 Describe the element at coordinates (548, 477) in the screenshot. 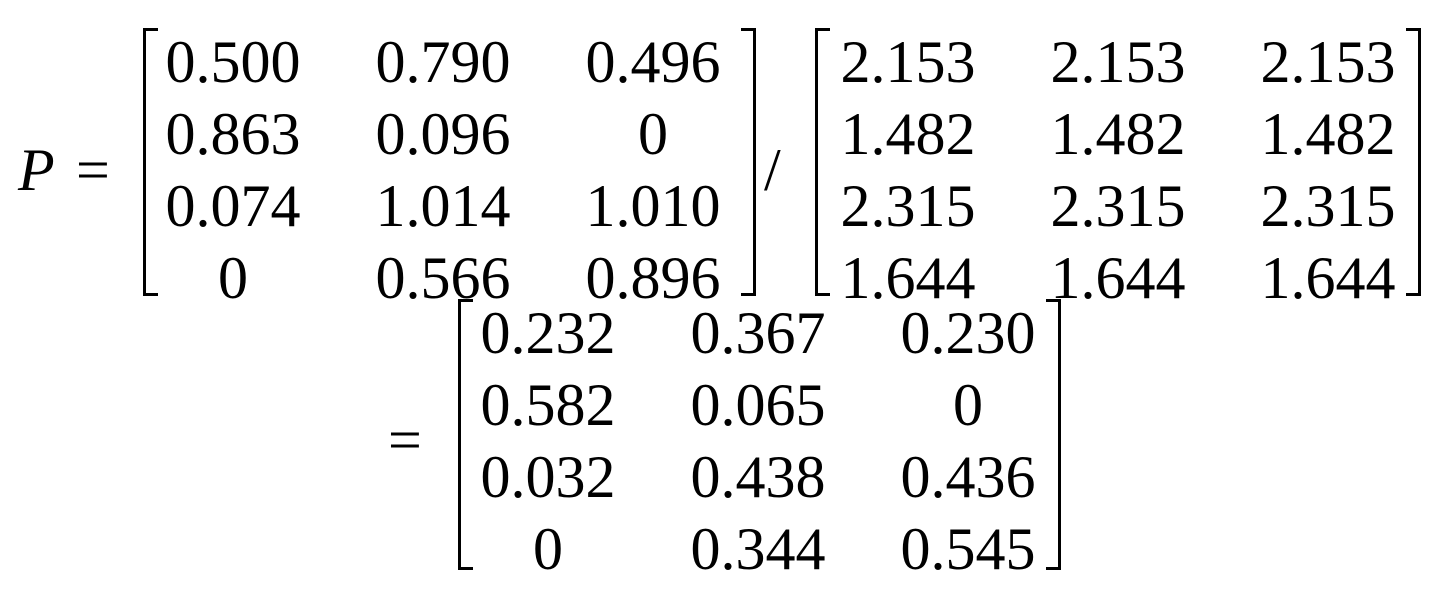

I see `matrix-cell: 0.032` at that location.